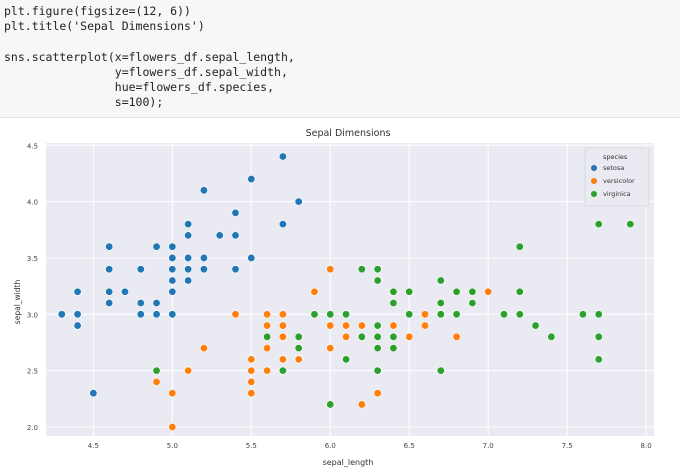 The height and width of the screenshot is (472, 680). What do you see at coordinates (84, 102) in the screenshot?
I see `code-line: s=100);` at bounding box center [84, 102].